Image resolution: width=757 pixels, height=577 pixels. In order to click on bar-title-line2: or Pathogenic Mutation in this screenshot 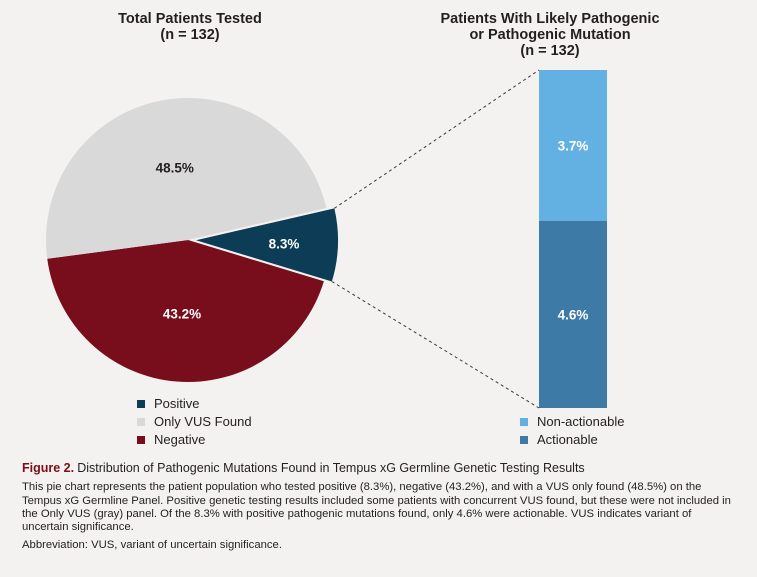, I will do `click(550, 35)`.